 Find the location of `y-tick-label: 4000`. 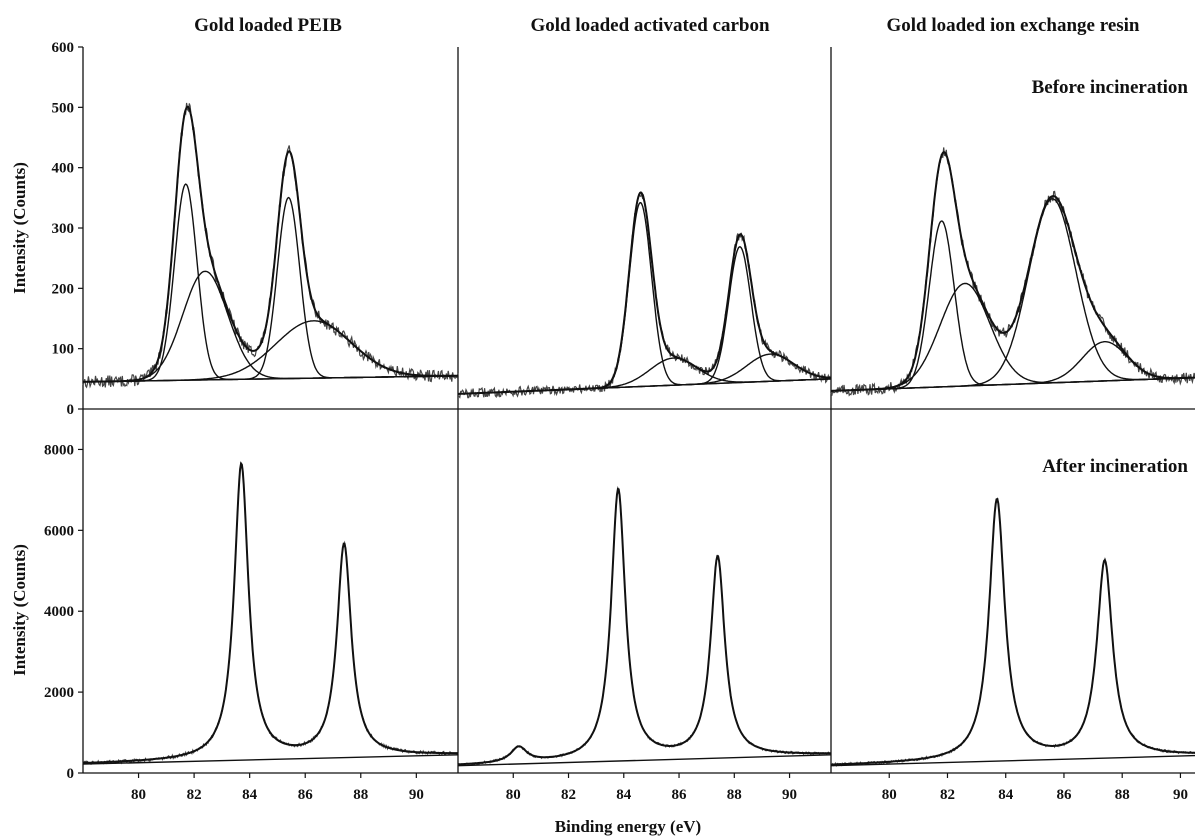

y-tick-label: 4000 is located at coordinates (59, 612).